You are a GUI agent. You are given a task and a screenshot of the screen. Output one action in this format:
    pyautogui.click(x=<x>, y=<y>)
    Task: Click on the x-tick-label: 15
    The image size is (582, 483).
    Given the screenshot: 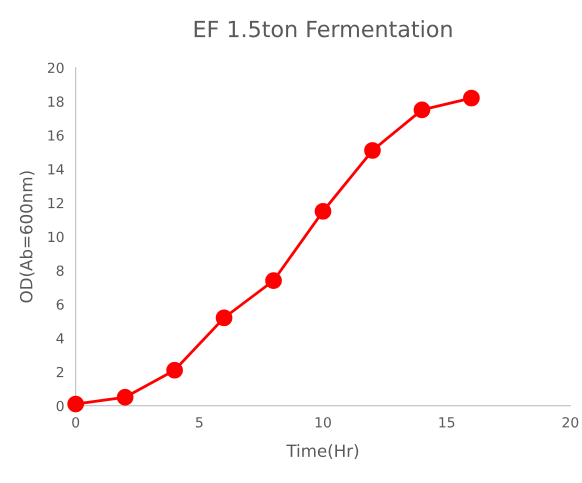 What is the action you would take?
    pyautogui.click(x=446, y=422)
    